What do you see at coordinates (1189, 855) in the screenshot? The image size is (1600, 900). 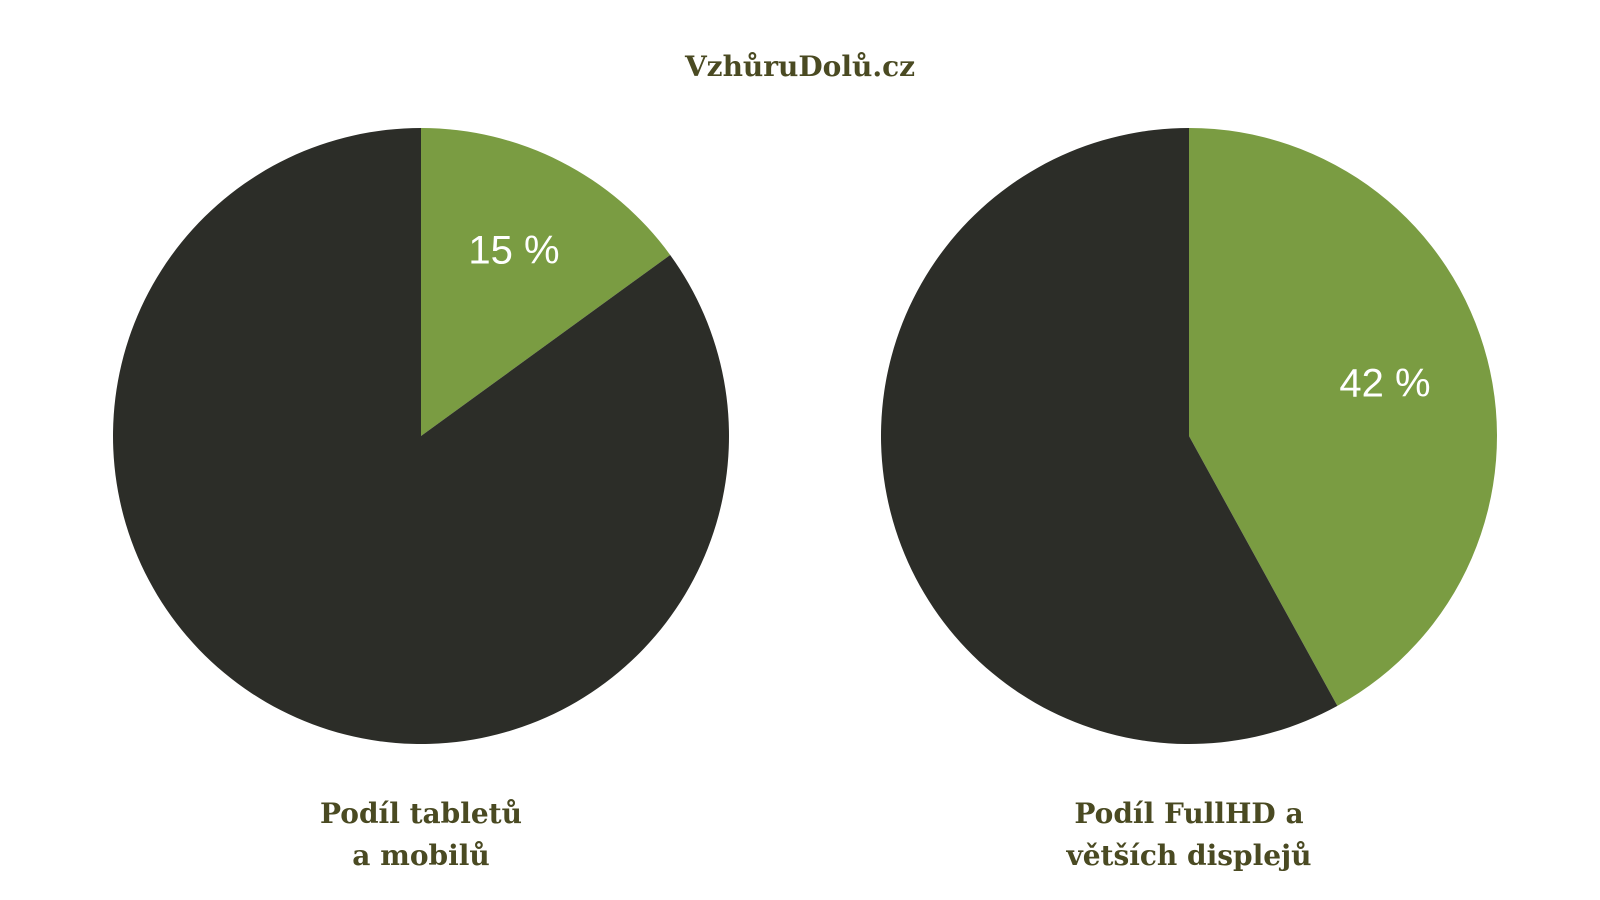 I see `pie-chart-title-line: větších displejů` at bounding box center [1189, 855].